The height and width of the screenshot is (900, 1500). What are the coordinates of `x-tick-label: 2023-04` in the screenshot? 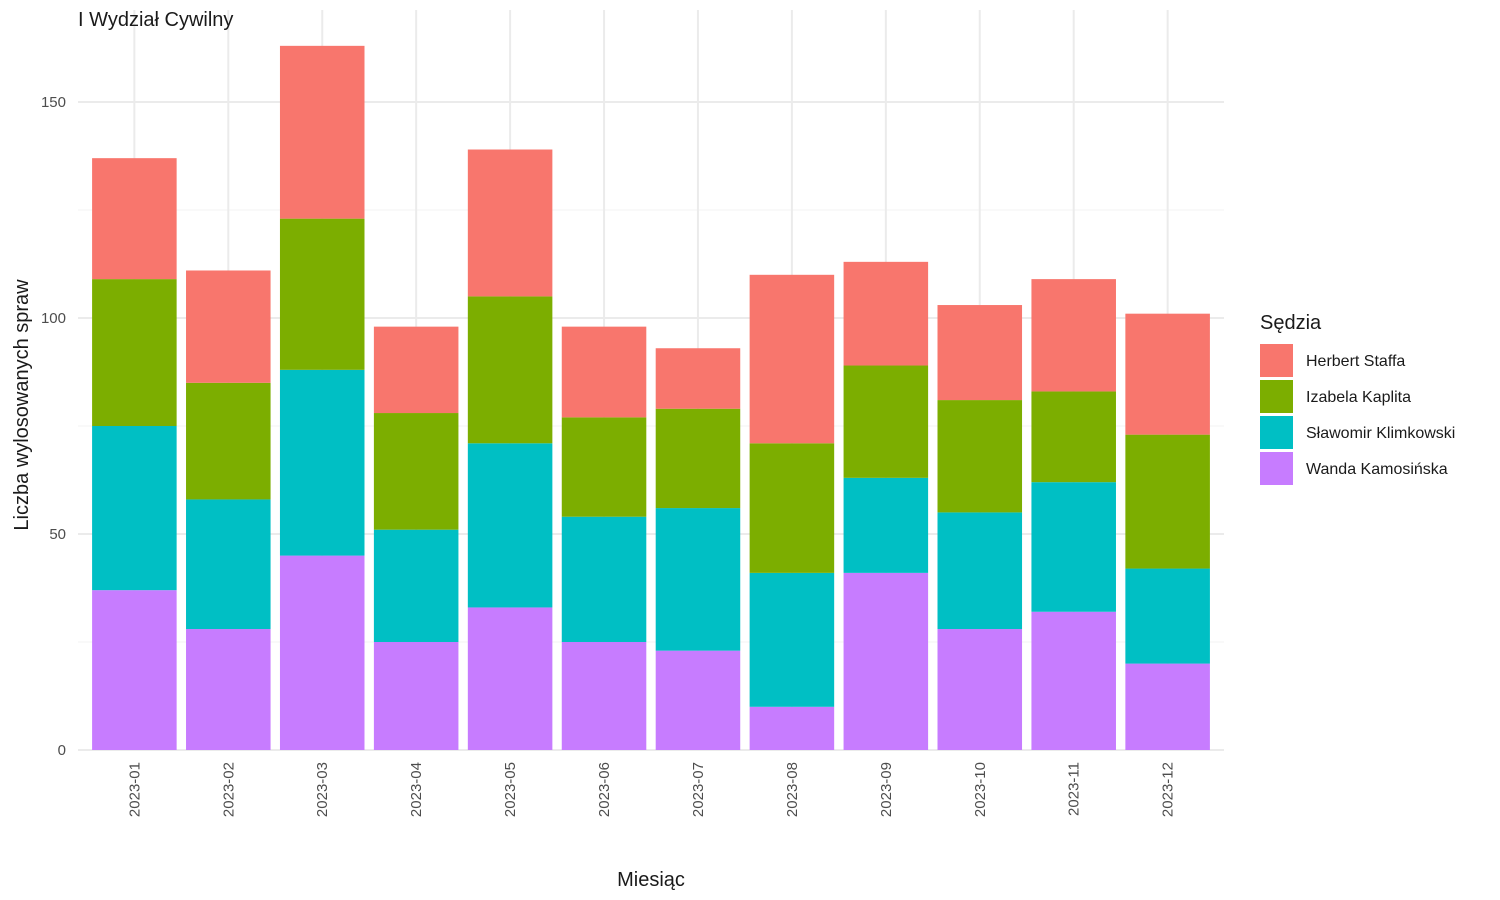 It's located at (416, 789).